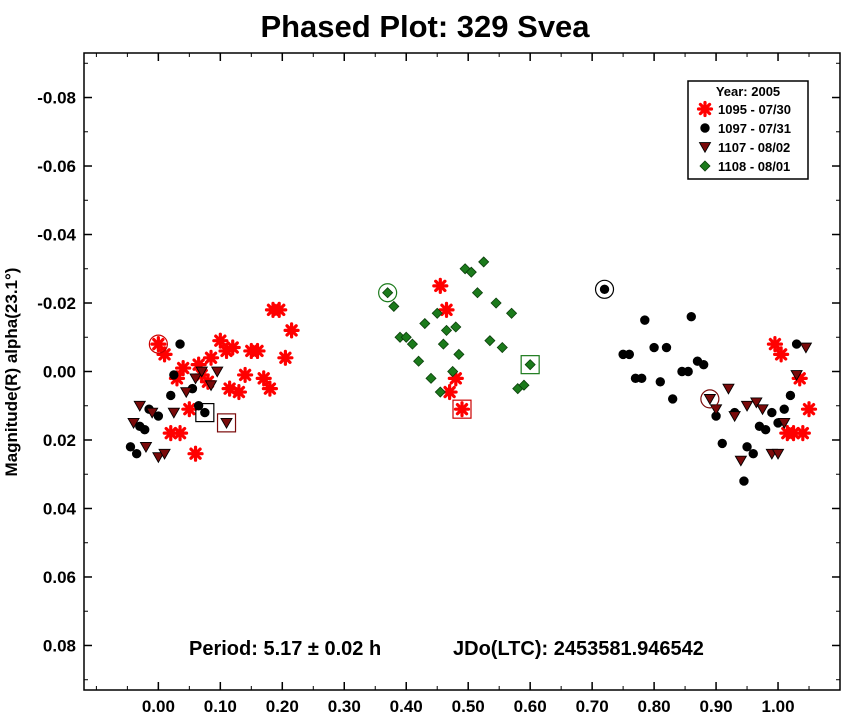  Describe the element at coordinates (592, 706) in the screenshot. I see `x-tick-label: 0.70` at that location.